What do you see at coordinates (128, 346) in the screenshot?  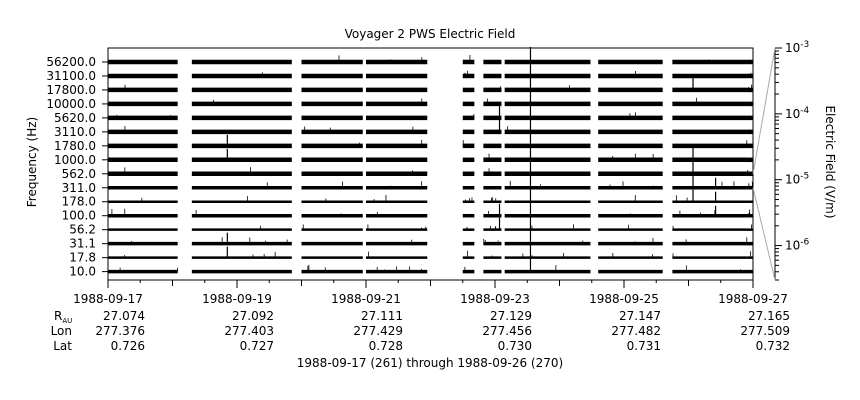 I see `ephemeris-value: 0.726` at bounding box center [128, 346].